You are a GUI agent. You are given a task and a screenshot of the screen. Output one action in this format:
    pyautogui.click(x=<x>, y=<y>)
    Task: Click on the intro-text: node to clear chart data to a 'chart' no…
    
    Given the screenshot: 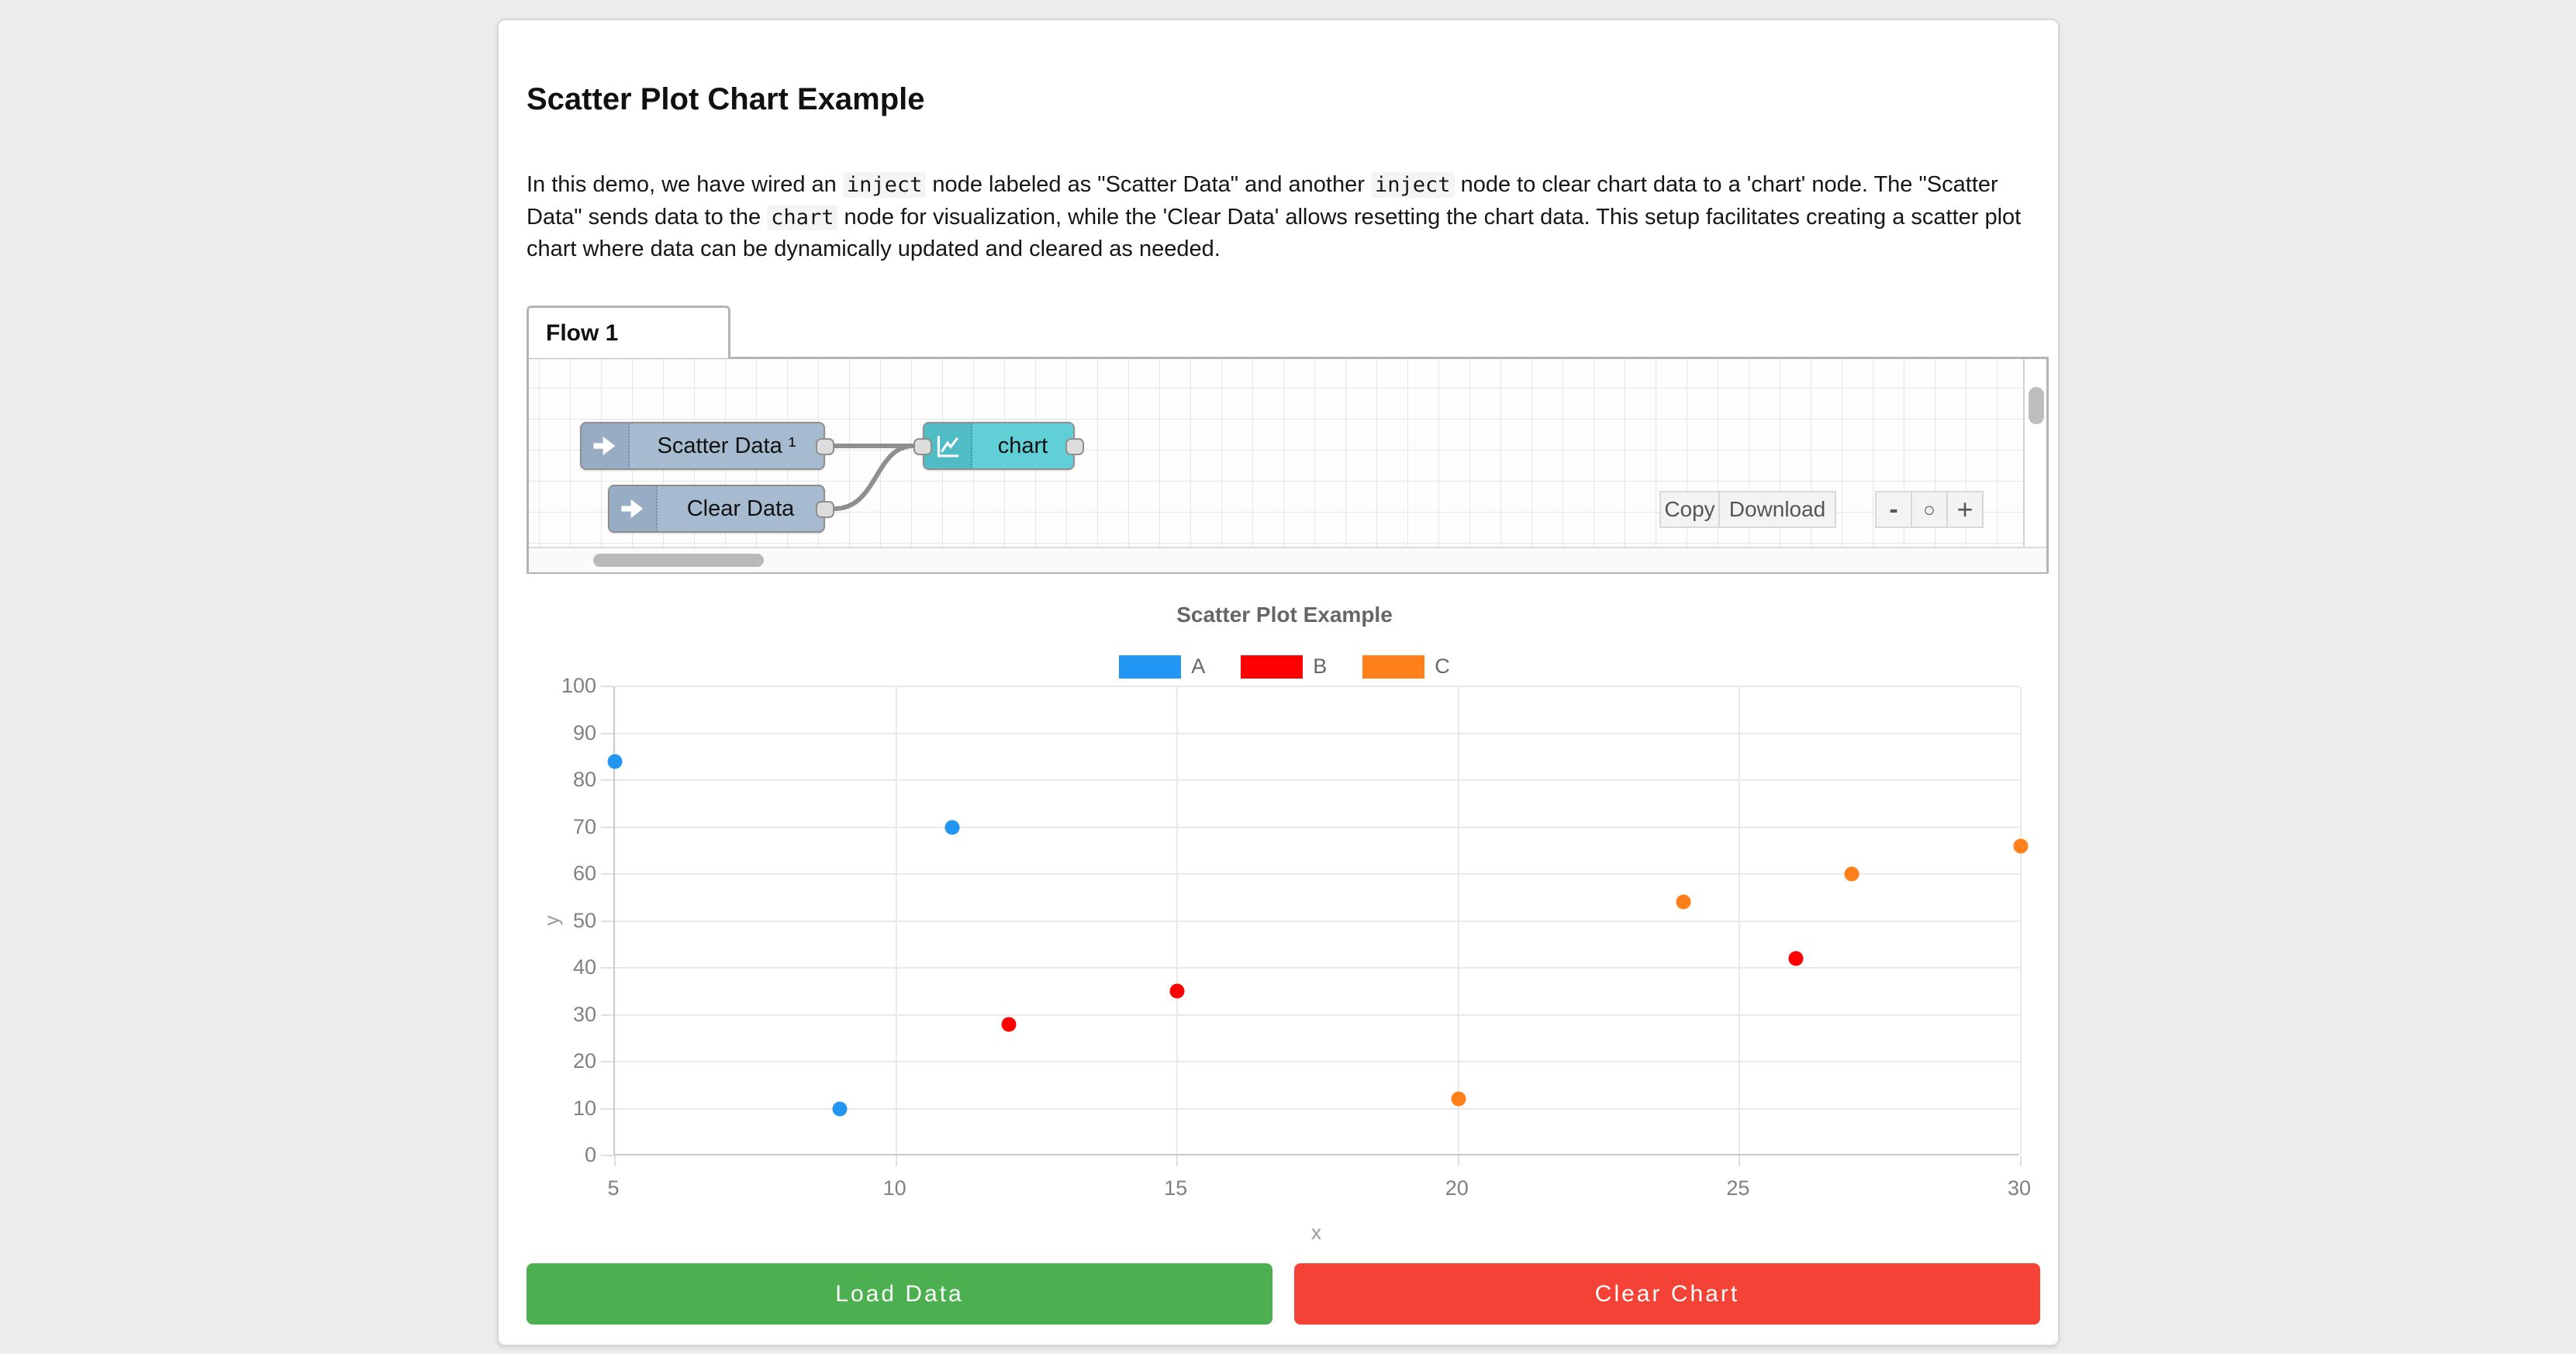 What is the action you would take?
    pyautogui.click(x=1262, y=201)
    